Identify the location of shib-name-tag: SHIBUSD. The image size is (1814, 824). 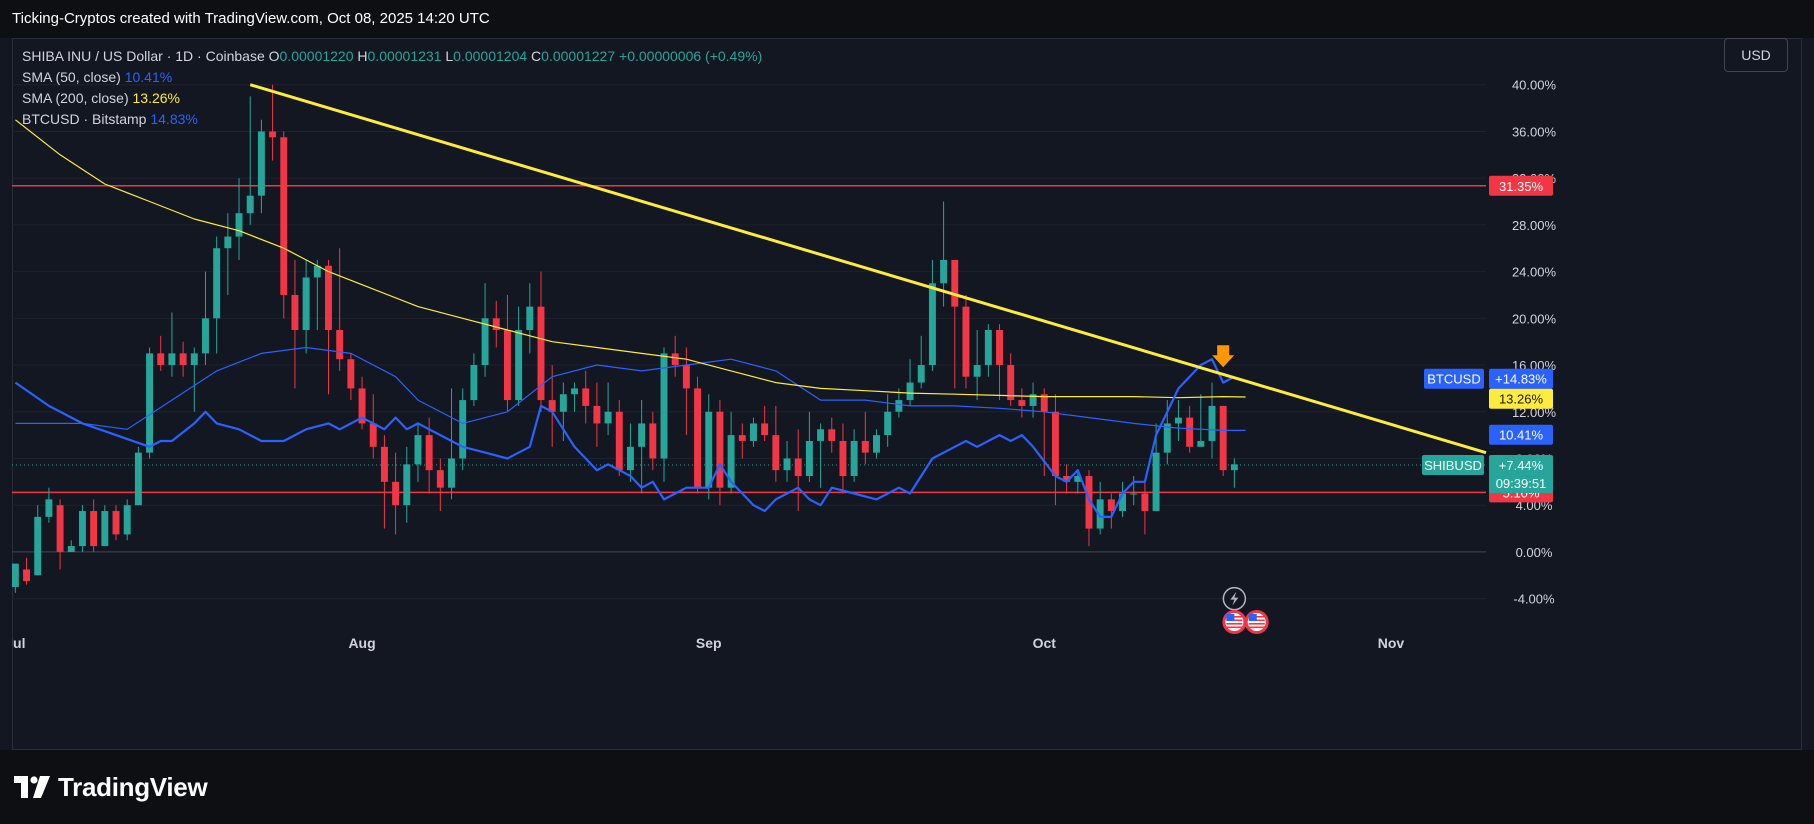
(1453, 465).